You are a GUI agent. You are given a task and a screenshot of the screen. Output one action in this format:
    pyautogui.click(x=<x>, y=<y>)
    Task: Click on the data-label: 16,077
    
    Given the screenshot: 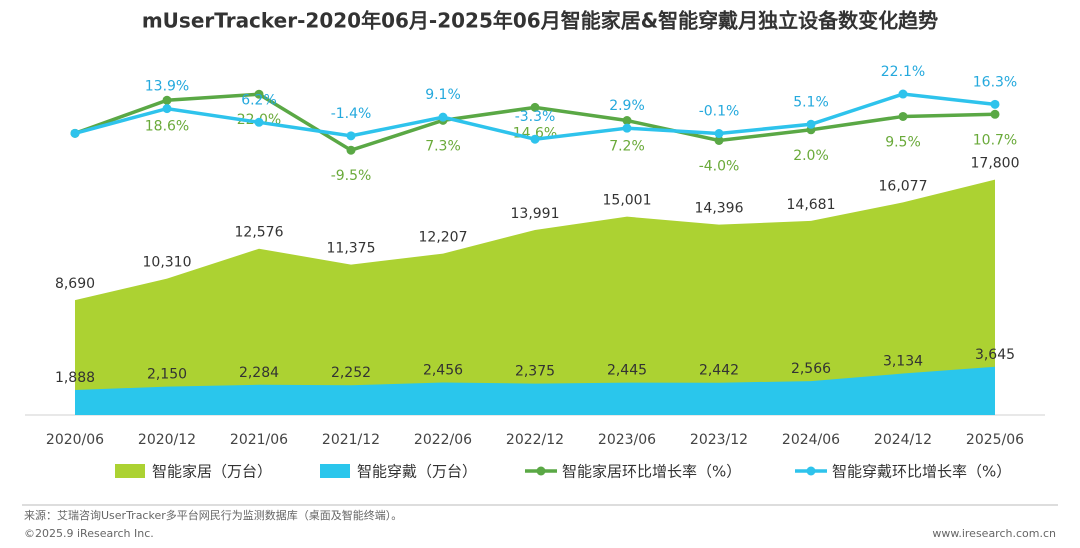 What is the action you would take?
    pyautogui.click(x=903, y=186)
    